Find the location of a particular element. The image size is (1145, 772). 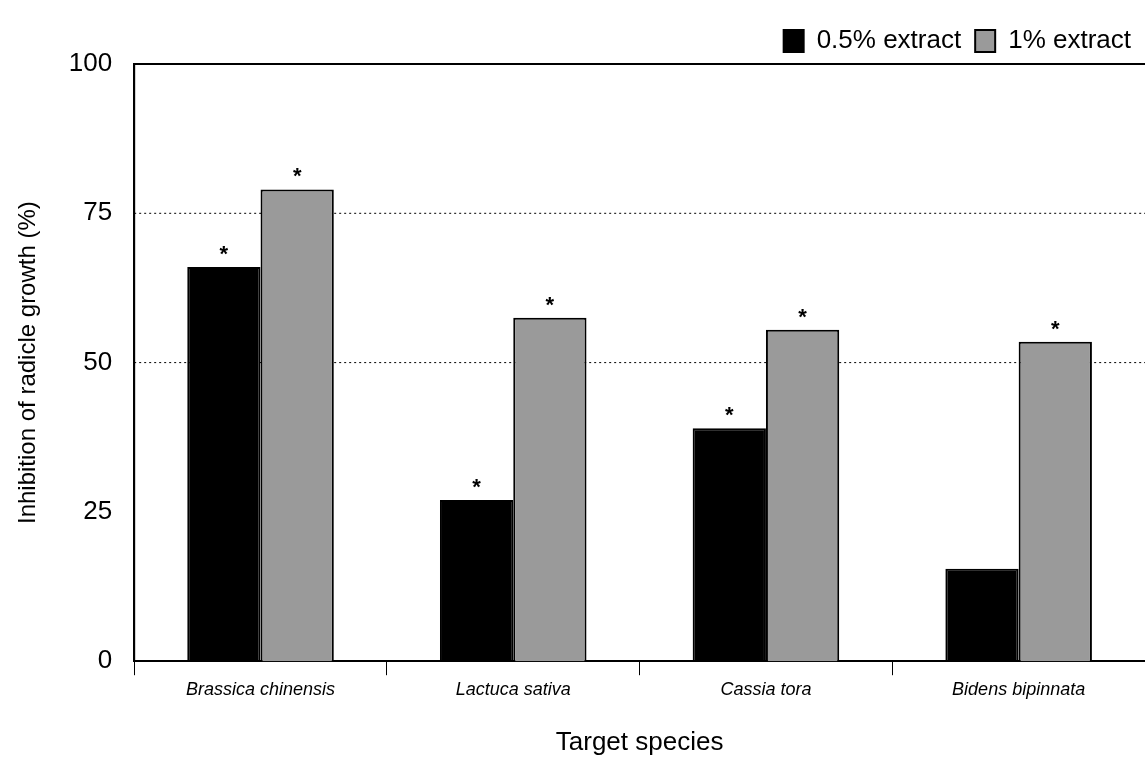

x-tick-label: Cassia tora is located at coordinates (766, 689).